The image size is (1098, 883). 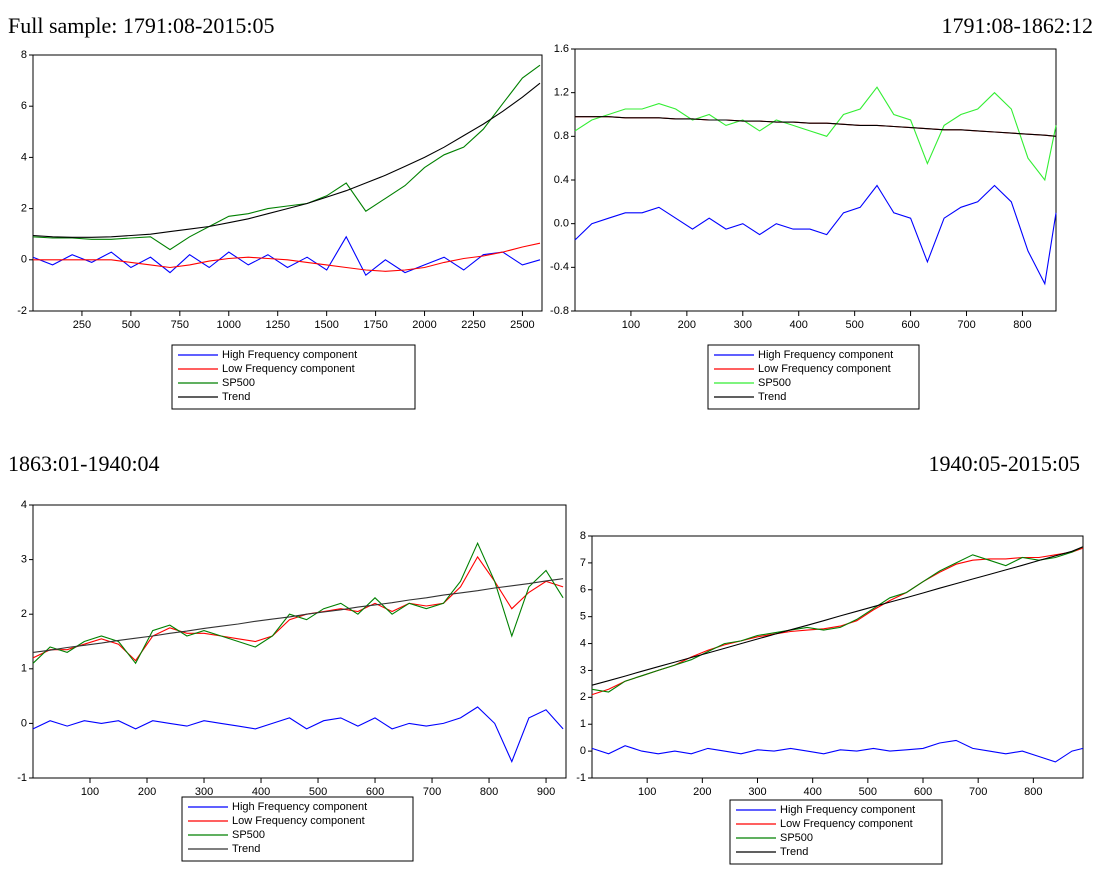 I want to click on y-tick-label: 5, so click(x=583, y=617).